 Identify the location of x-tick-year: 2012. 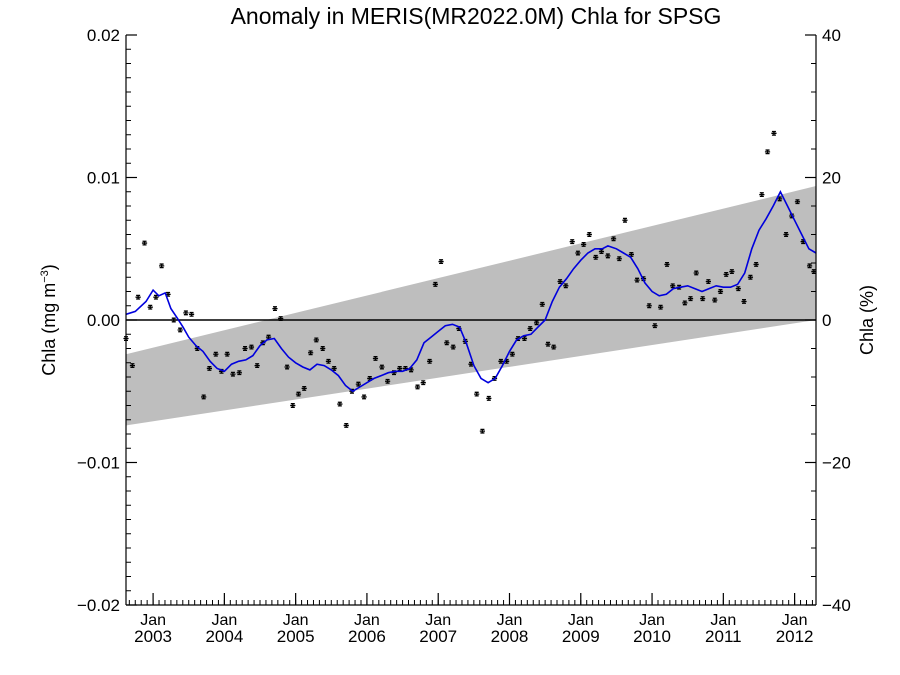
(795, 636).